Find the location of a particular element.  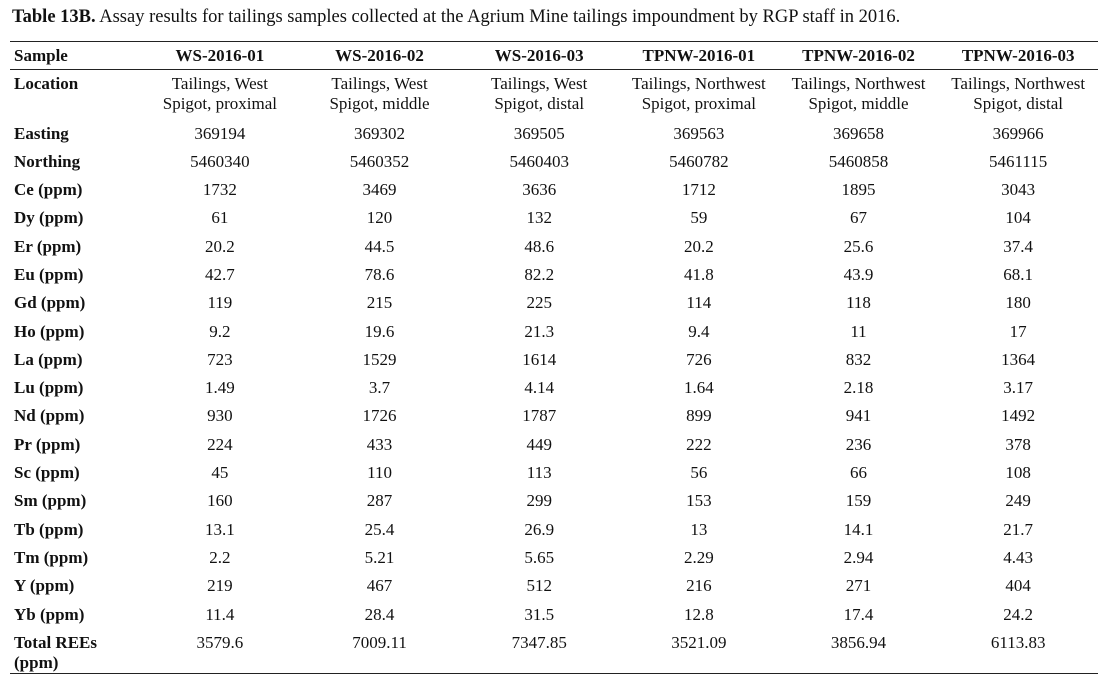

table-cell: 369966 is located at coordinates (1018, 133).